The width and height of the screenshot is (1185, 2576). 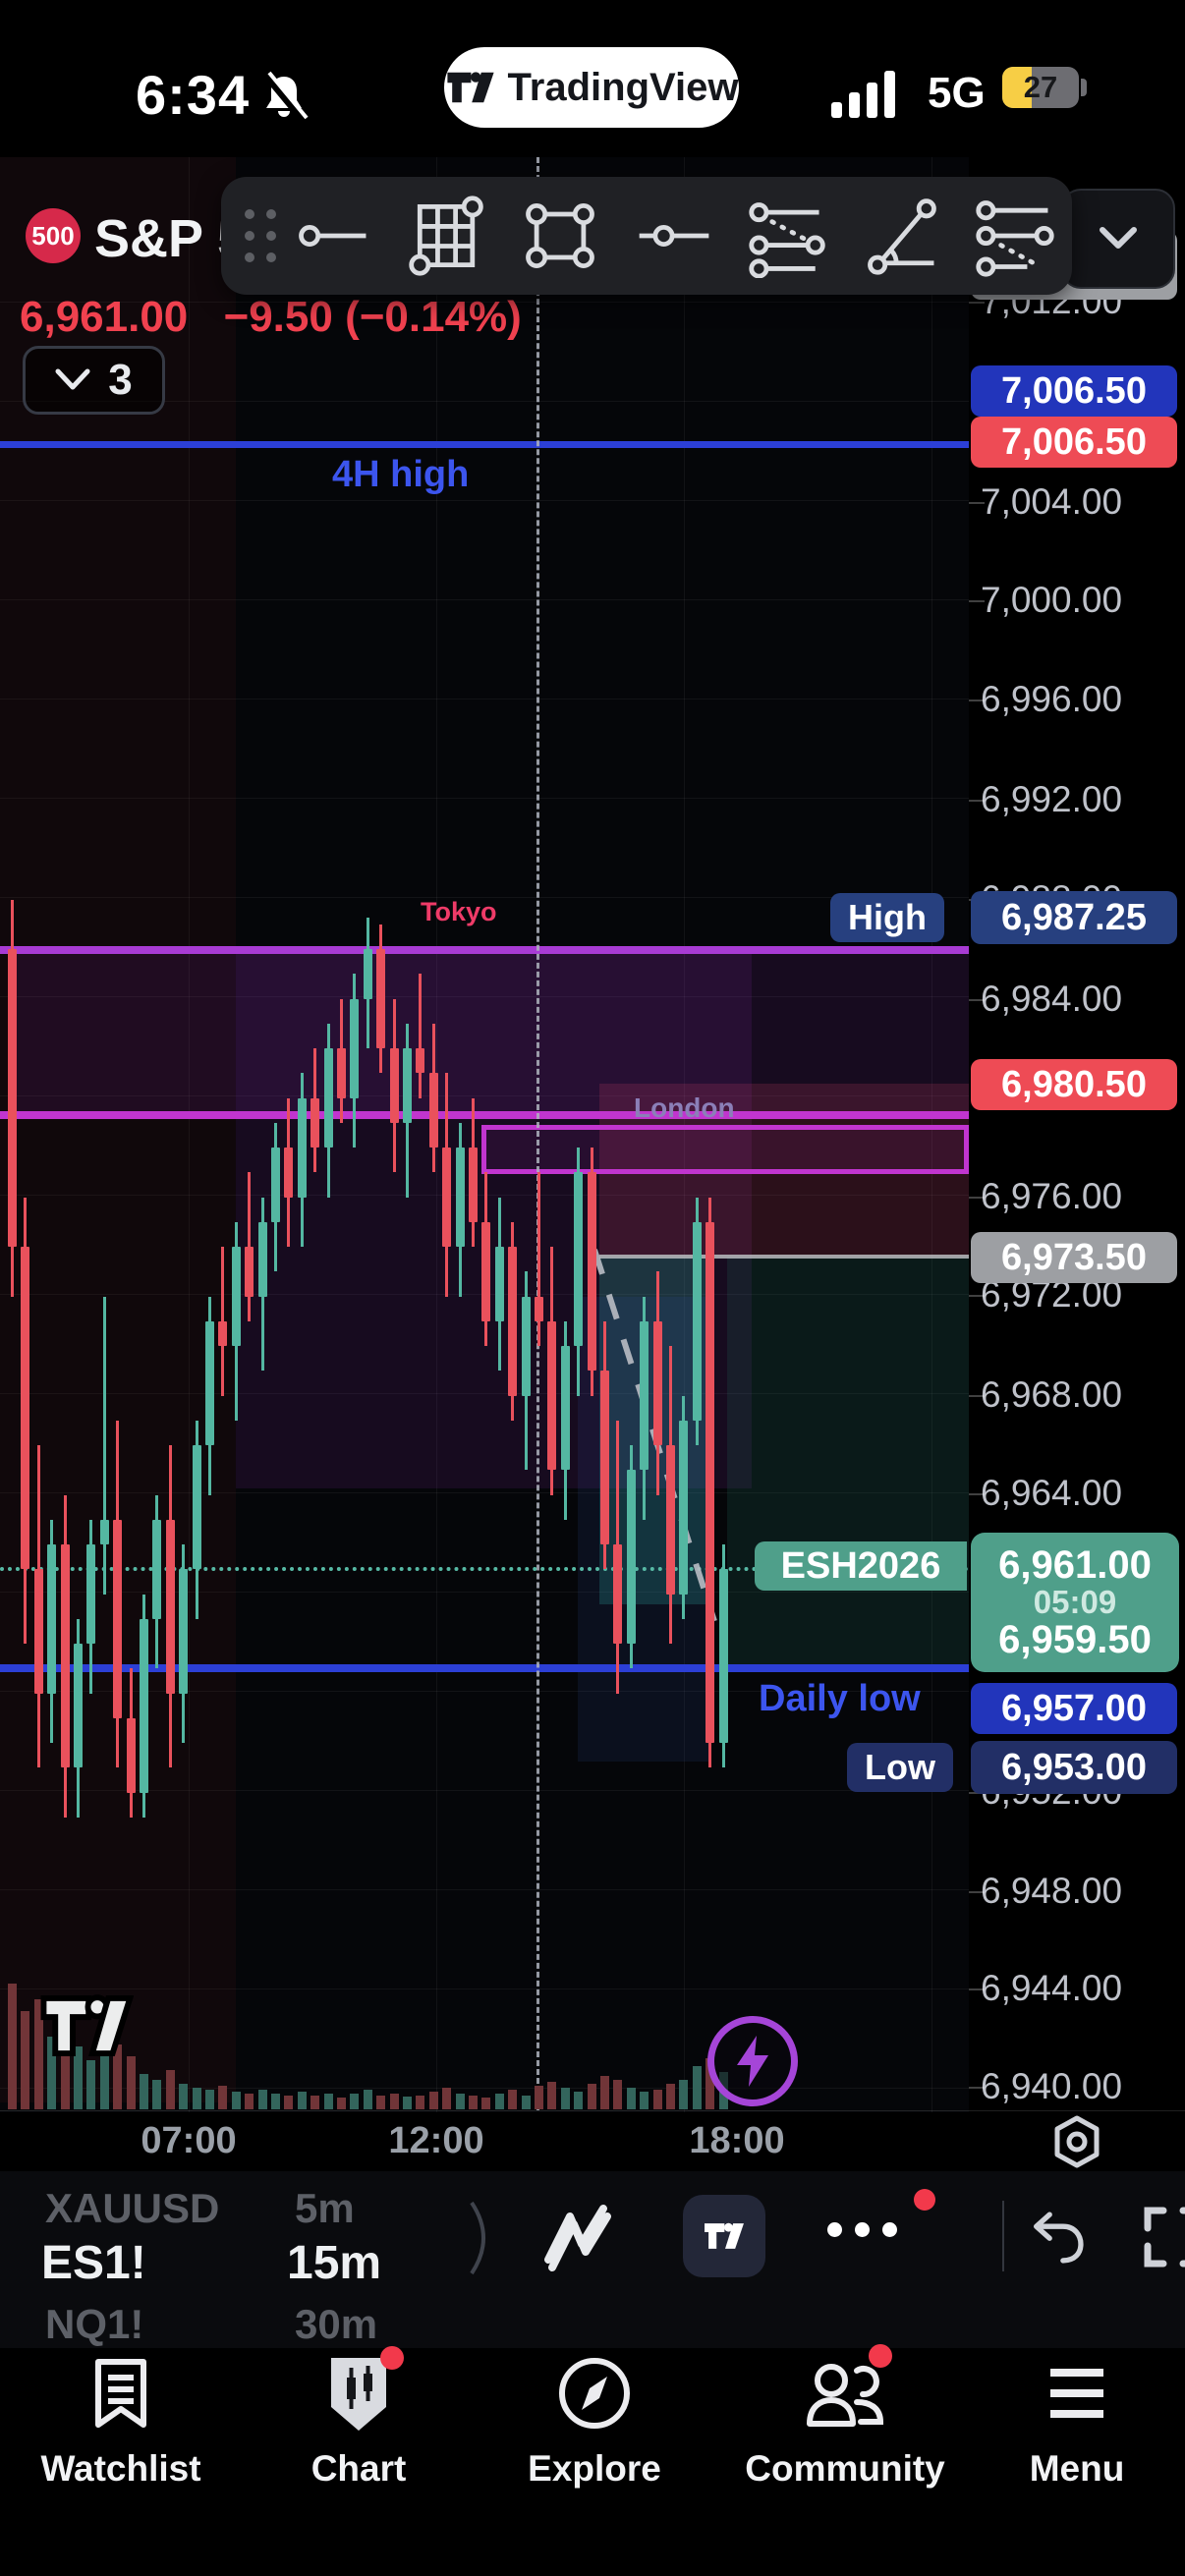 What do you see at coordinates (560, 236) in the screenshot?
I see `rectangle-tool-icon` at bounding box center [560, 236].